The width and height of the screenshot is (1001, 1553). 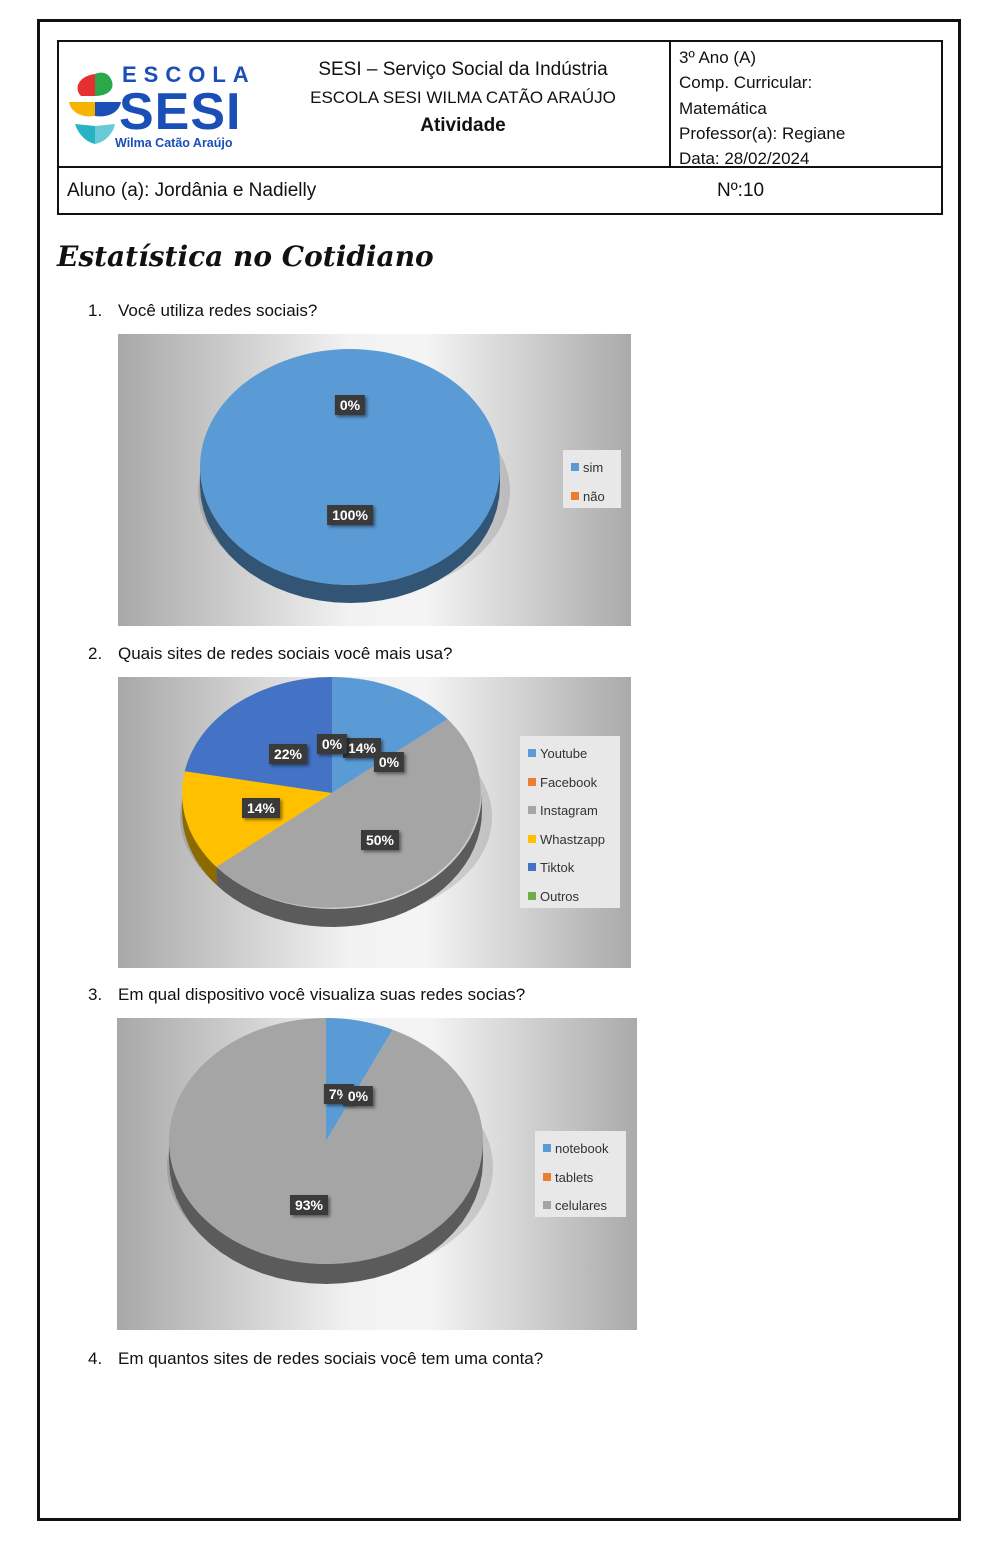 I want to click on legend-item: sim, so click(x=592, y=468).